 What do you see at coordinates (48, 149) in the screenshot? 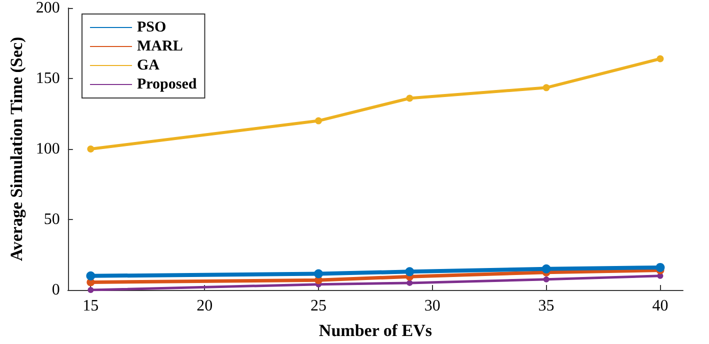
I see `y-tick-label: 100` at bounding box center [48, 149].